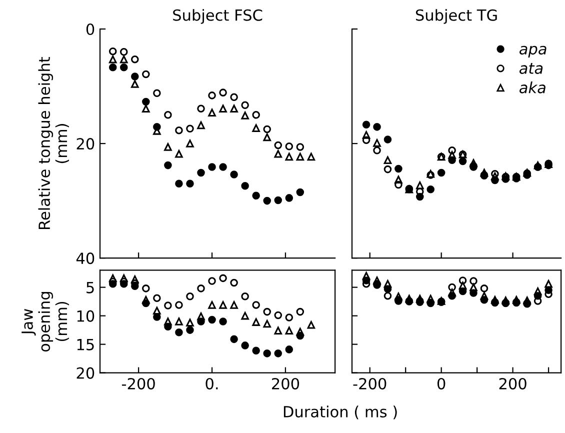 The height and width of the screenshot is (433, 565). Describe the element at coordinates (456, 16) in the screenshot. I see `chart-title: Subject TG` at that location.